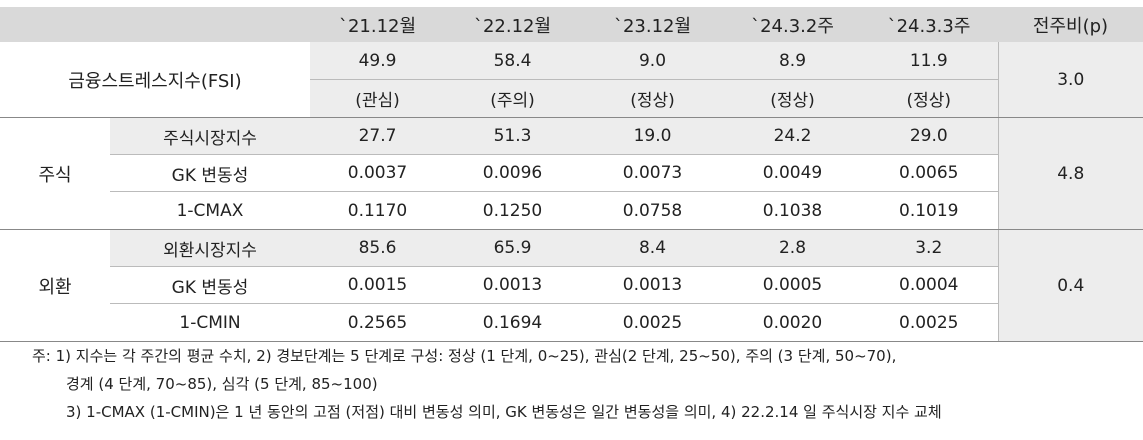 This screenshot has width=1143, height=440. Describe the element at coordinates (512, 322) in the screenshot. I see `fx-cell: 0.1694` at that location.